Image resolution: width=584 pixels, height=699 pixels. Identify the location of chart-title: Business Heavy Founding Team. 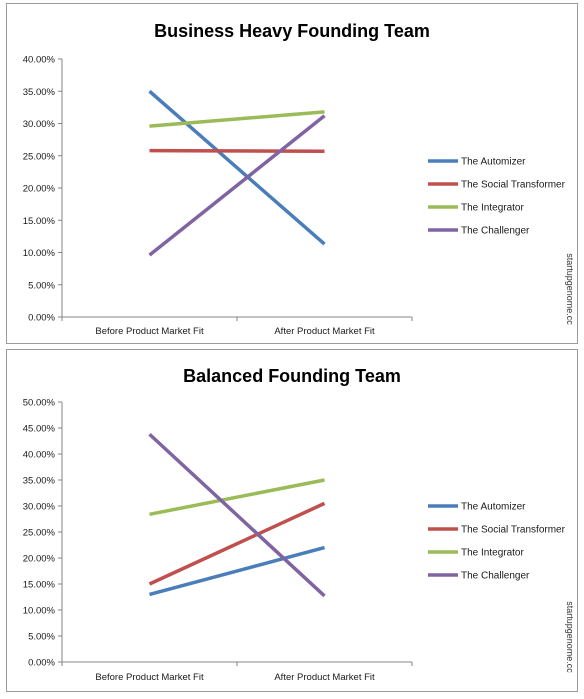
(292, 31).